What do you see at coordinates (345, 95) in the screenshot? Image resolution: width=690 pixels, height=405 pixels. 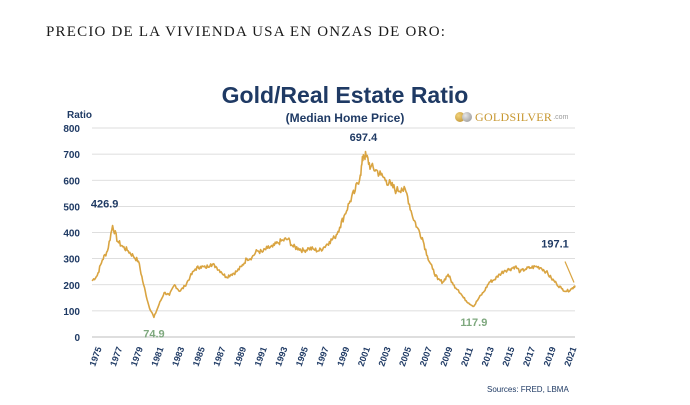 I see `chart-title: Gold/Real Estate Ratio` at bounding box center [345, 95].